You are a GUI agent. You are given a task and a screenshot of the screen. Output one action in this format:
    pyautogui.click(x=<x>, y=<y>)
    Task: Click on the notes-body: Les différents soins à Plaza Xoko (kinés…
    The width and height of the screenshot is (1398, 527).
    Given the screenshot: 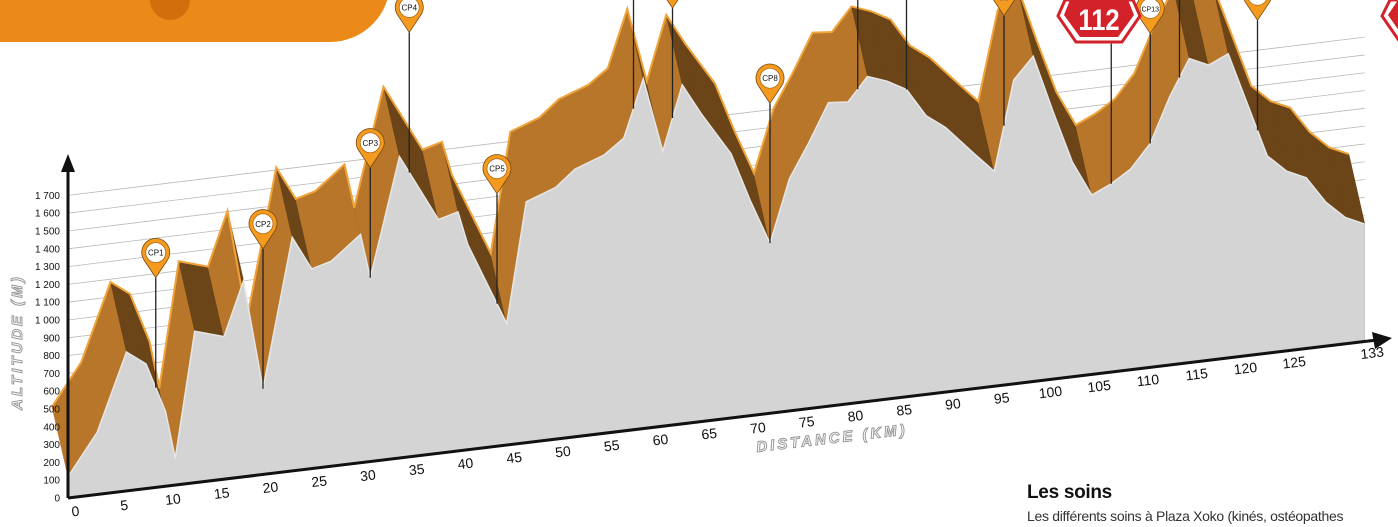 What is the action you would take?
    pyautogui.click(x=1185, y=516)
    